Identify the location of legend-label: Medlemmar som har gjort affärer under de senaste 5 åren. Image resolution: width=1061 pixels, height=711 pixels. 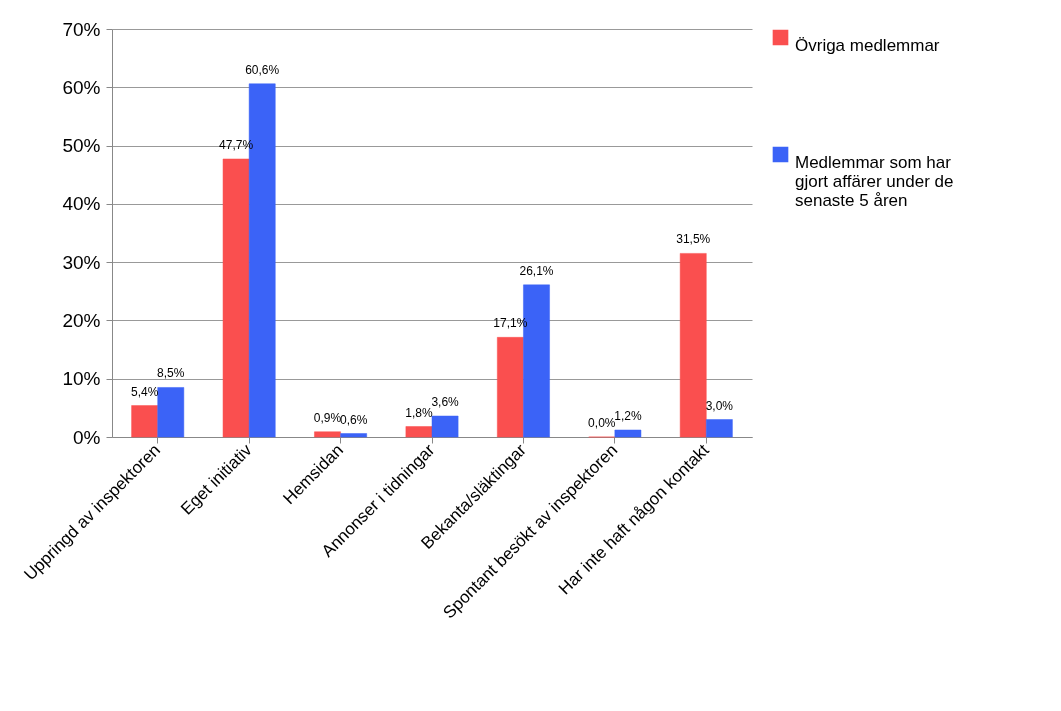
(874, 181).